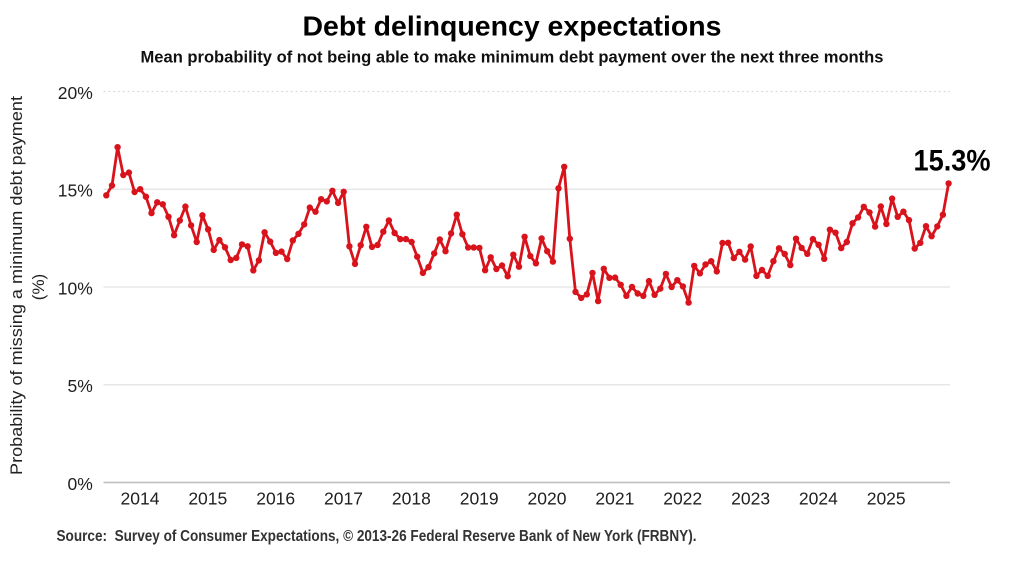  I want to click on svg-text: 2016, so click(275, 499).